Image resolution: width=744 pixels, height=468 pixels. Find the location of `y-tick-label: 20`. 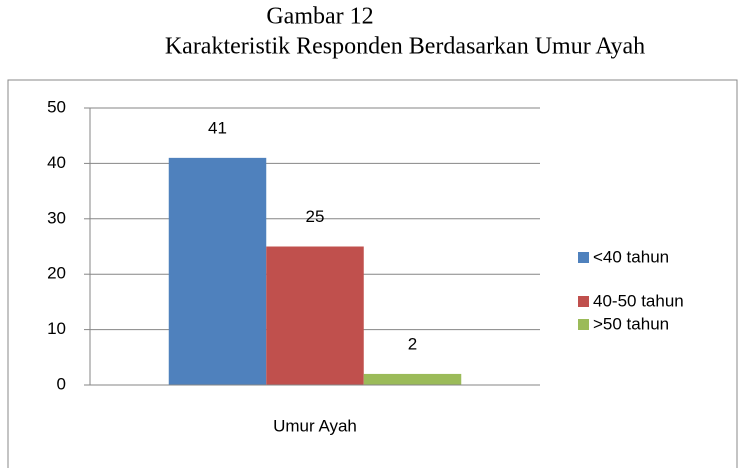

y-tick-label: 20 is located at coordinates (56, 273).